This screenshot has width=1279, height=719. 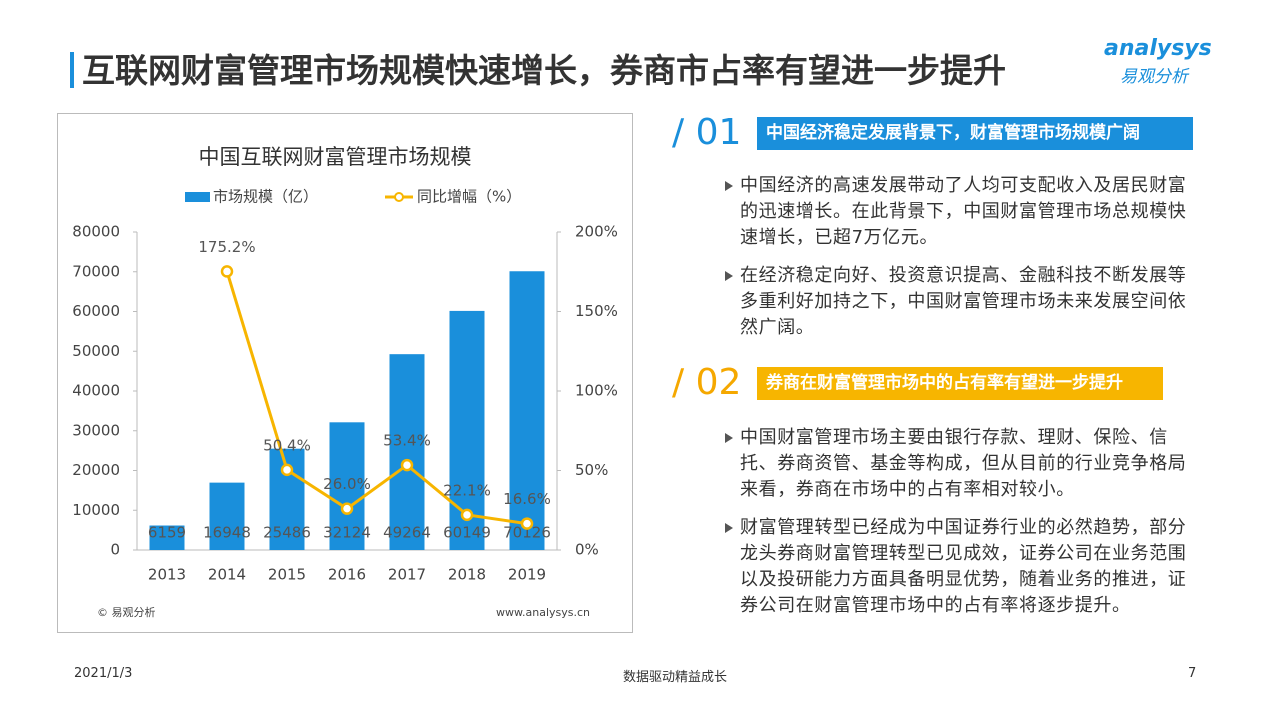 I want to click on x-tick-label: 2014, so click(x=227, y=575).